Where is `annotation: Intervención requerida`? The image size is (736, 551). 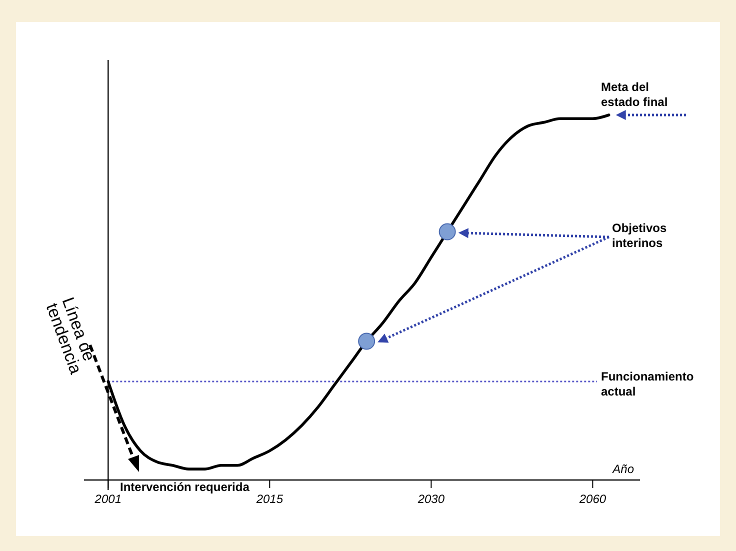
annotation: Intervención requerida is located at coordinates (185, 487).